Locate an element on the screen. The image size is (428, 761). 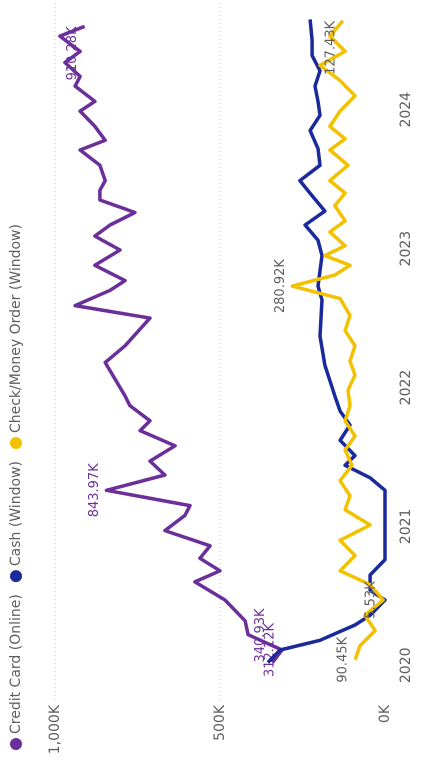
y-tick-label: 500K is located at coordinates (220, 722).